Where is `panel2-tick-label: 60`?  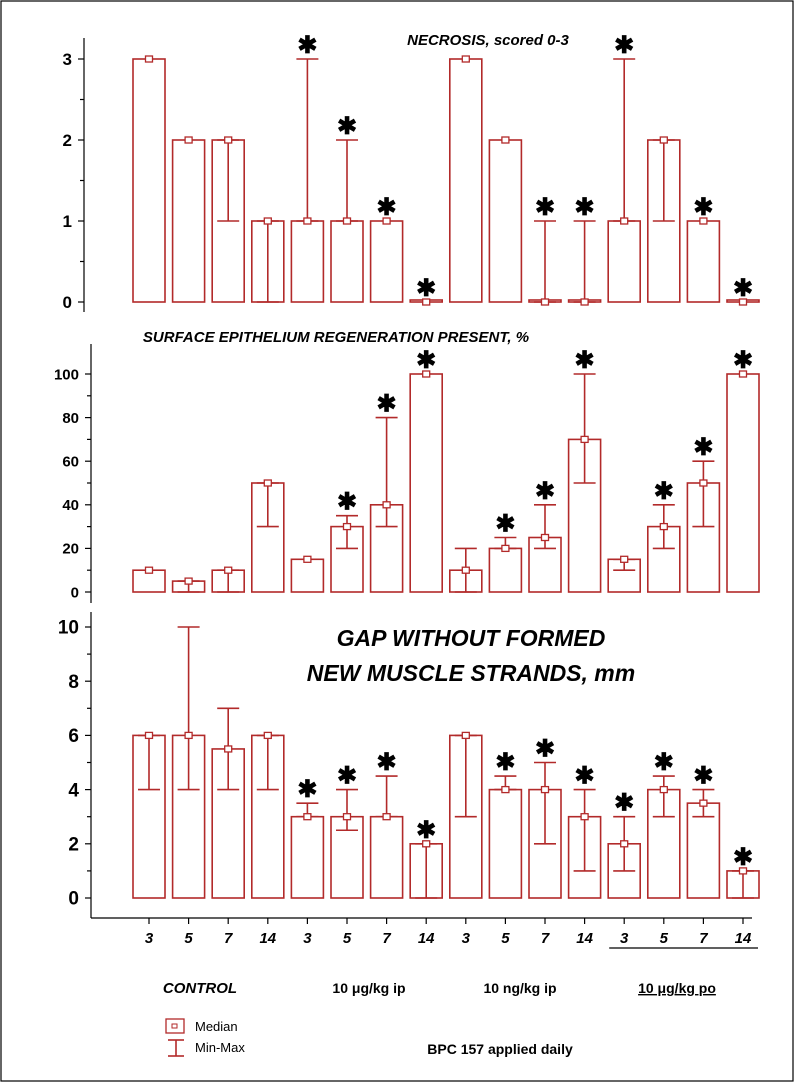 panel2-tick-label: 60 is located at coordinates (70, 461).